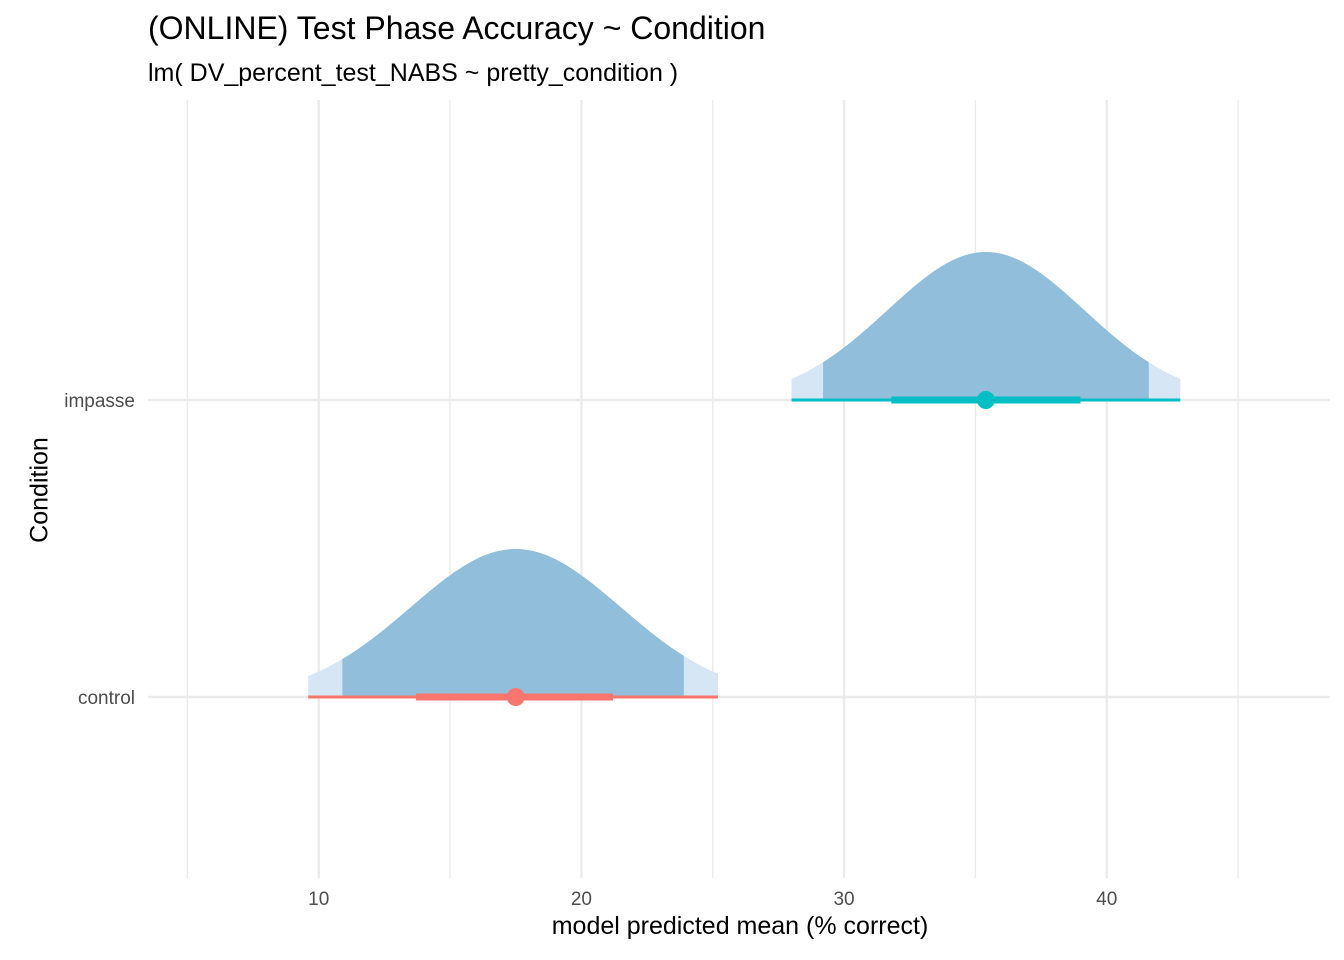 The width and height of the screenshot is (1344, 960). What do you see at coordinates (457, 28) in the screenshot?
I see `chart-title: (ONLINE) Test Phase Accuracy ~ Condition` at bounding box center [457, 28].